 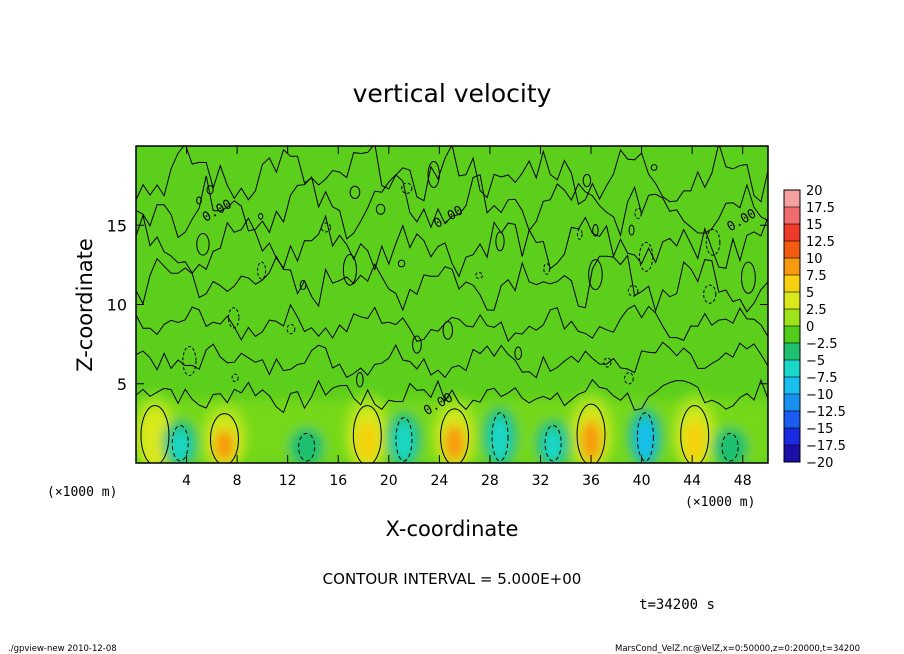 I want to click on x-tick-label-8: 36, so click(x=591, y=481).